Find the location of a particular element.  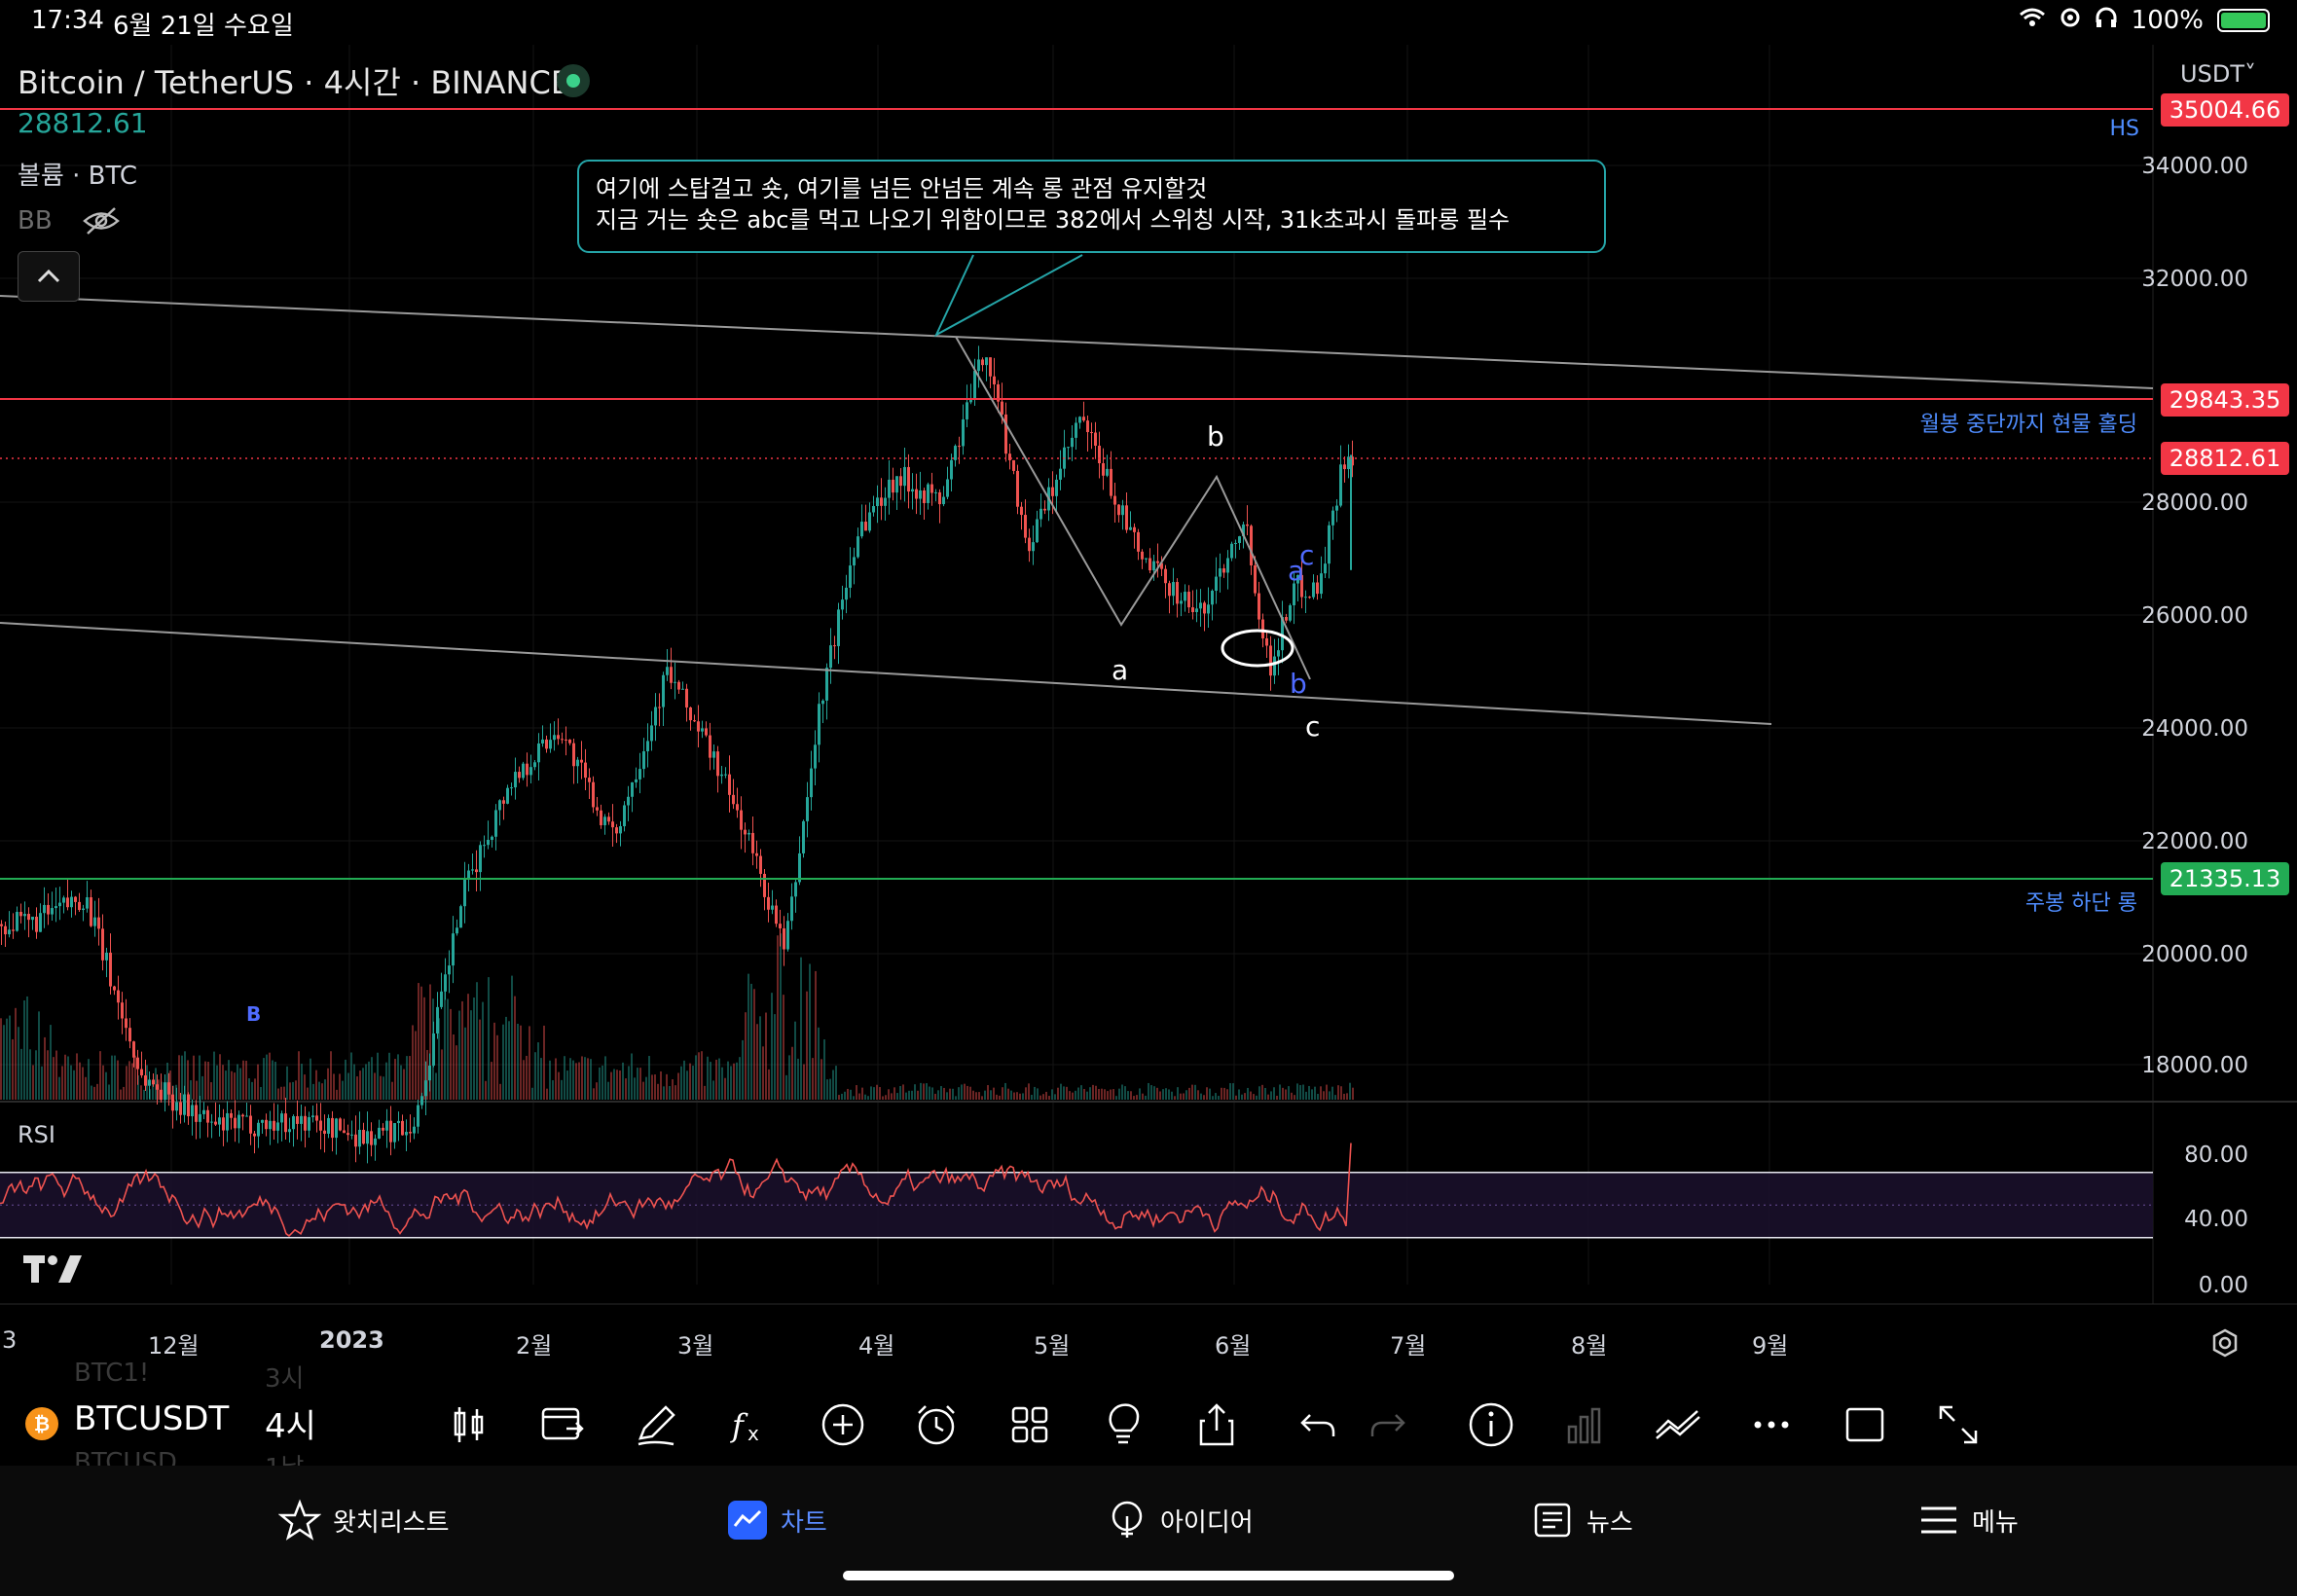

symbol-selector: BTCUSDT is located at coordinates (152, 1418).